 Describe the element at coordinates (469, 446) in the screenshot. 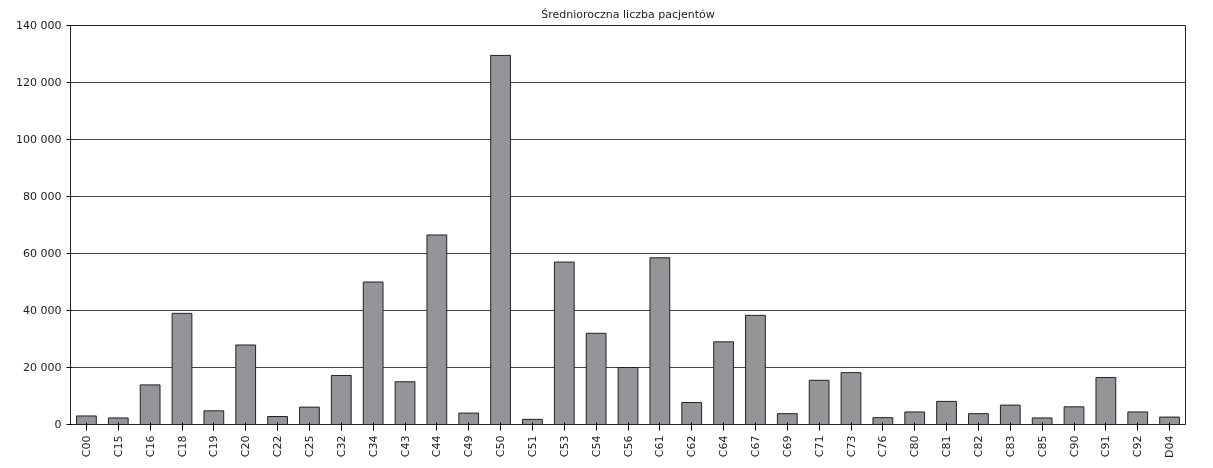

I see `x-tick-label: C49` at that location.